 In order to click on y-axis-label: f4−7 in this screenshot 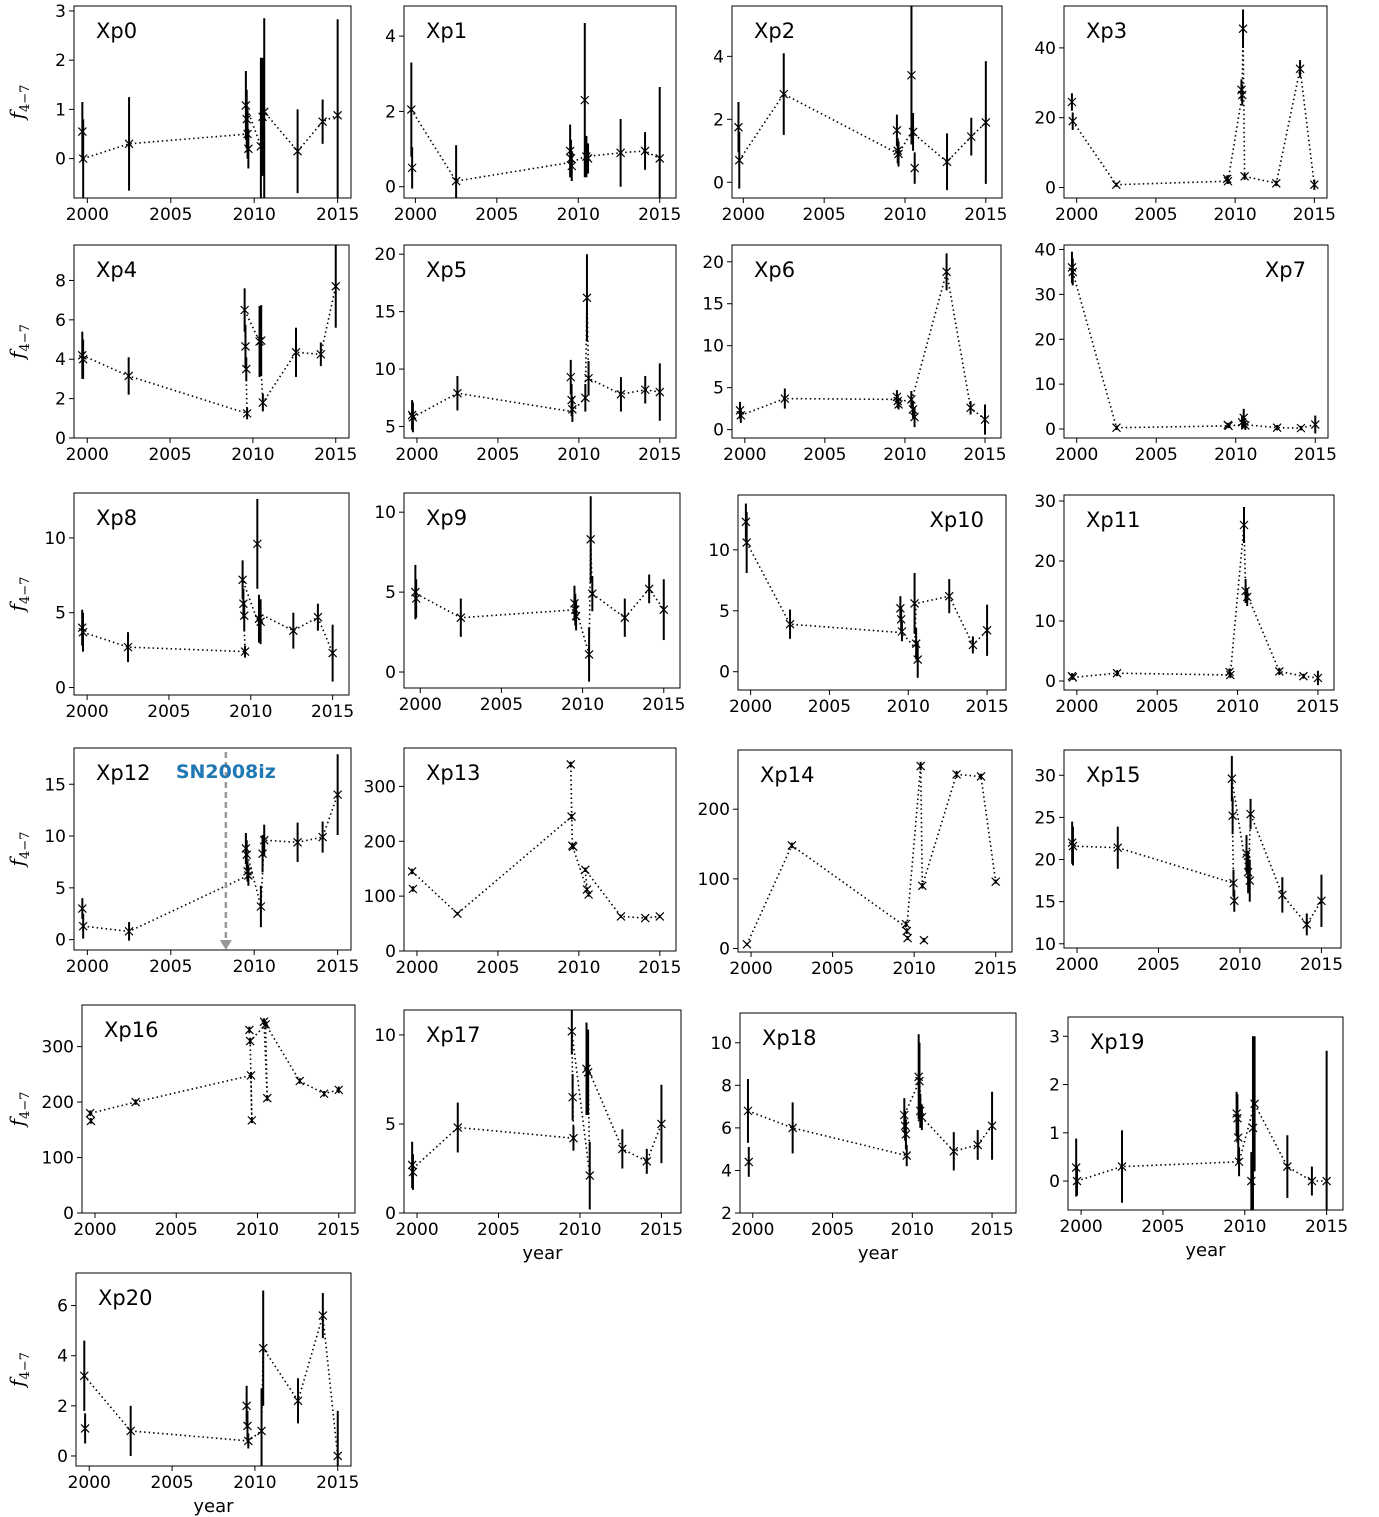, I will do `click(19, 595)`.